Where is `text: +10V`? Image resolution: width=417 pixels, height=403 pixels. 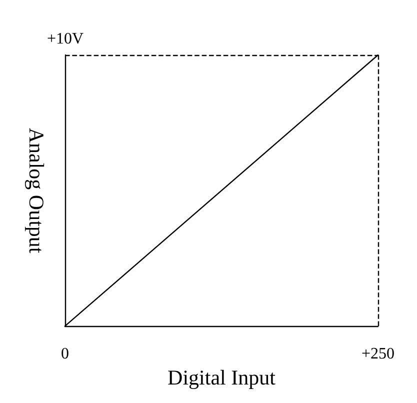
text: +10V is located at coordinates (65, 39).